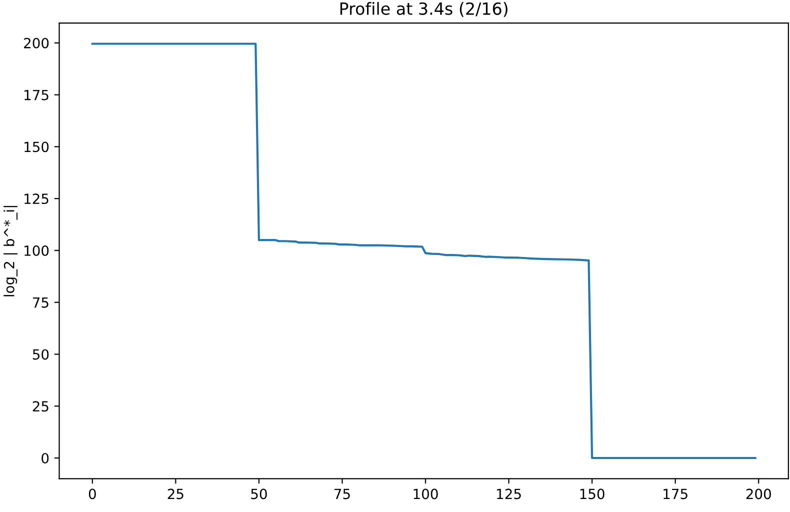  I want to click on y-tick-label: 25, so click(40, 406).